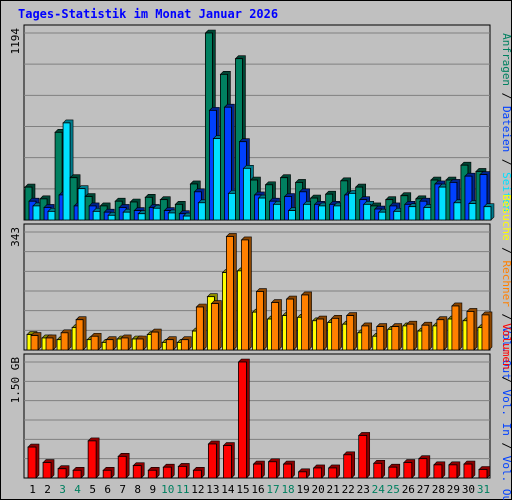  Describe the element at coordinates (506, 411) in the screenshot. I see `panel-3-legend: Volumen / Vol. In / Vol. Out` at that location.